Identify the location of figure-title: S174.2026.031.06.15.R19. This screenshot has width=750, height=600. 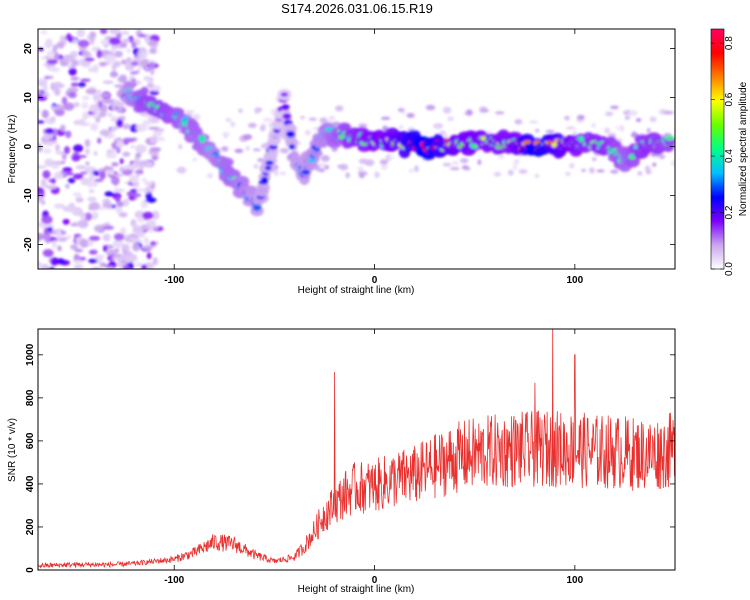
(357, 8).